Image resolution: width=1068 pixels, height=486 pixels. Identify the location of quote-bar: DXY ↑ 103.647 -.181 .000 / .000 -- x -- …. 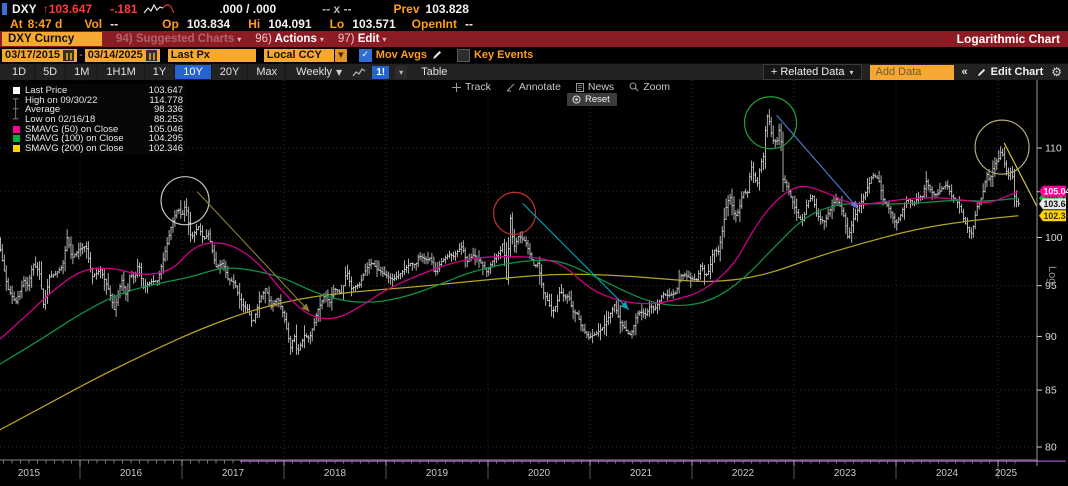
(534, 15).